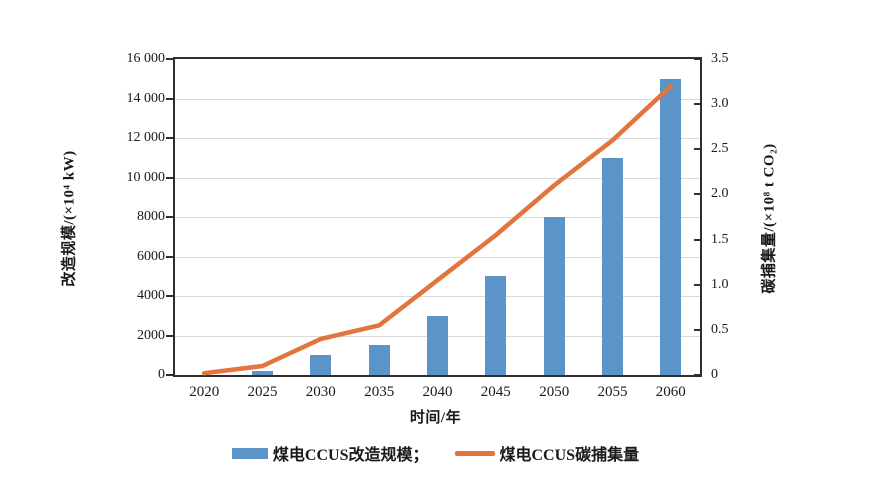 This screenshot has height=501, width=879. What do you see at coordinates (146, 177) in the screenshot?
I see `left-tick-label: 10 000` at bounding box center [146, 177].